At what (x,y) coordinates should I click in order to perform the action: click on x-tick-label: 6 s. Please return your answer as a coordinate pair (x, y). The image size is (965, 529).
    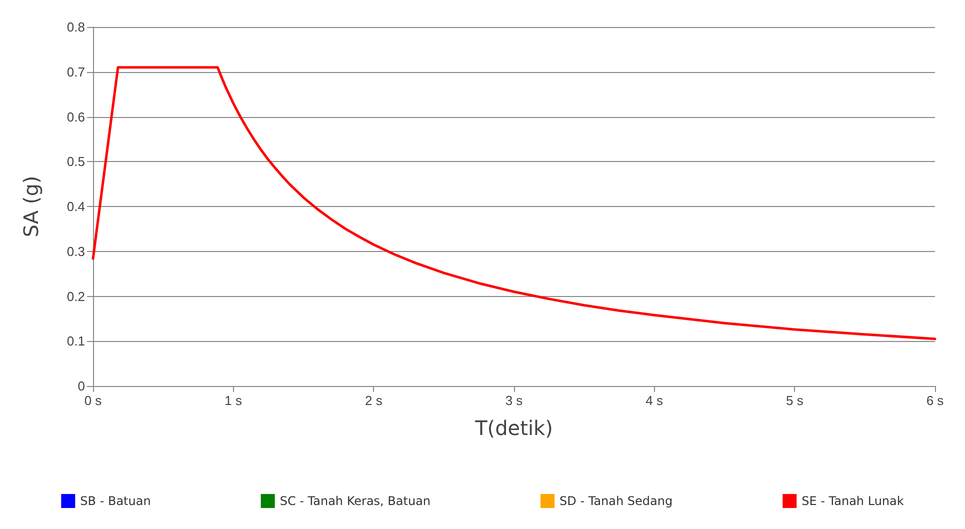
    Looking at the image, I should click on (935, 400).